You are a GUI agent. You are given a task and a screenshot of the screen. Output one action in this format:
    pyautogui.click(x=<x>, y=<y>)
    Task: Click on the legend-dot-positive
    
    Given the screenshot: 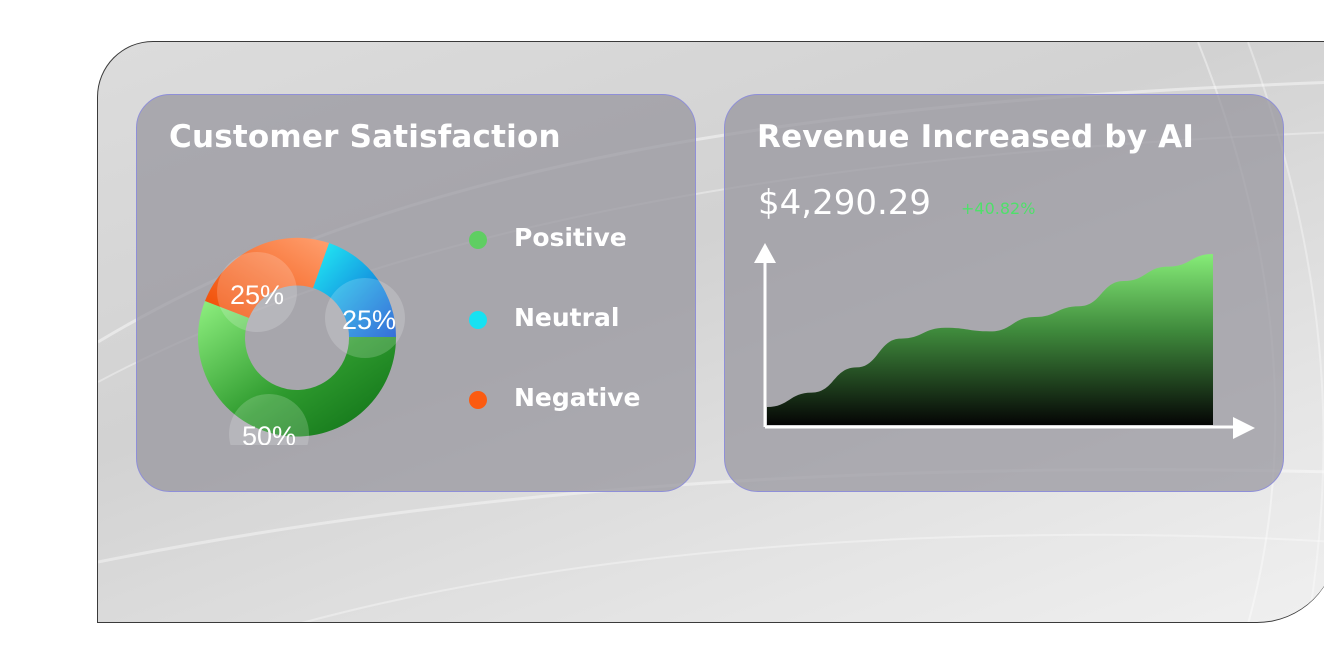 What is the action you would take?
    pyautogui.click(x=478, y=240)
    